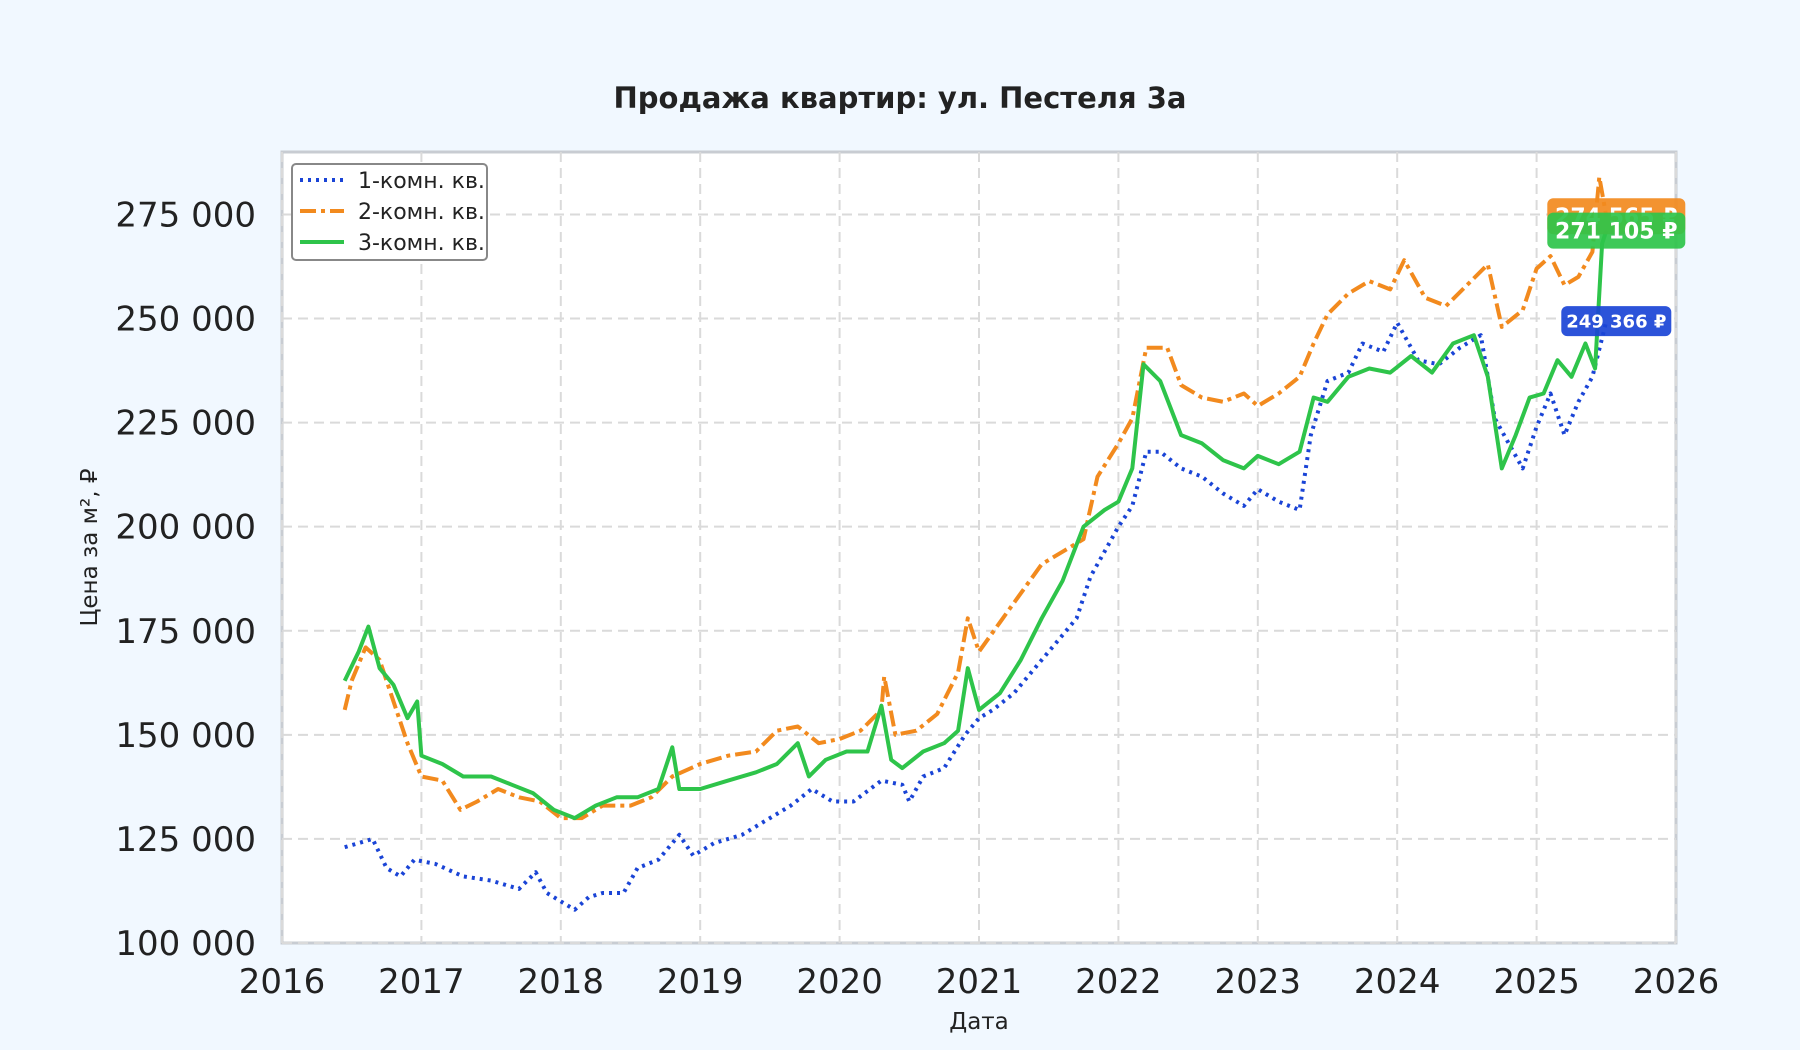  I want to click on x-tick-label: 2024, so click(1397, 982).